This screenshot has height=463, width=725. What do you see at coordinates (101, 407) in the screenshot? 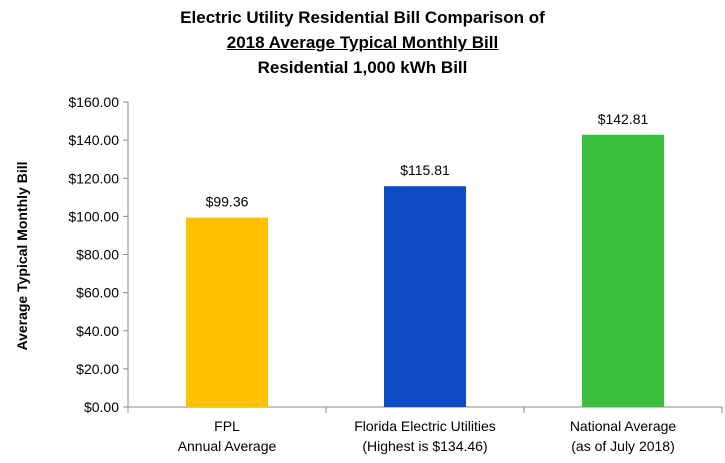
I see `y-tick-label: $0.00` at bounding box center [101, 407].